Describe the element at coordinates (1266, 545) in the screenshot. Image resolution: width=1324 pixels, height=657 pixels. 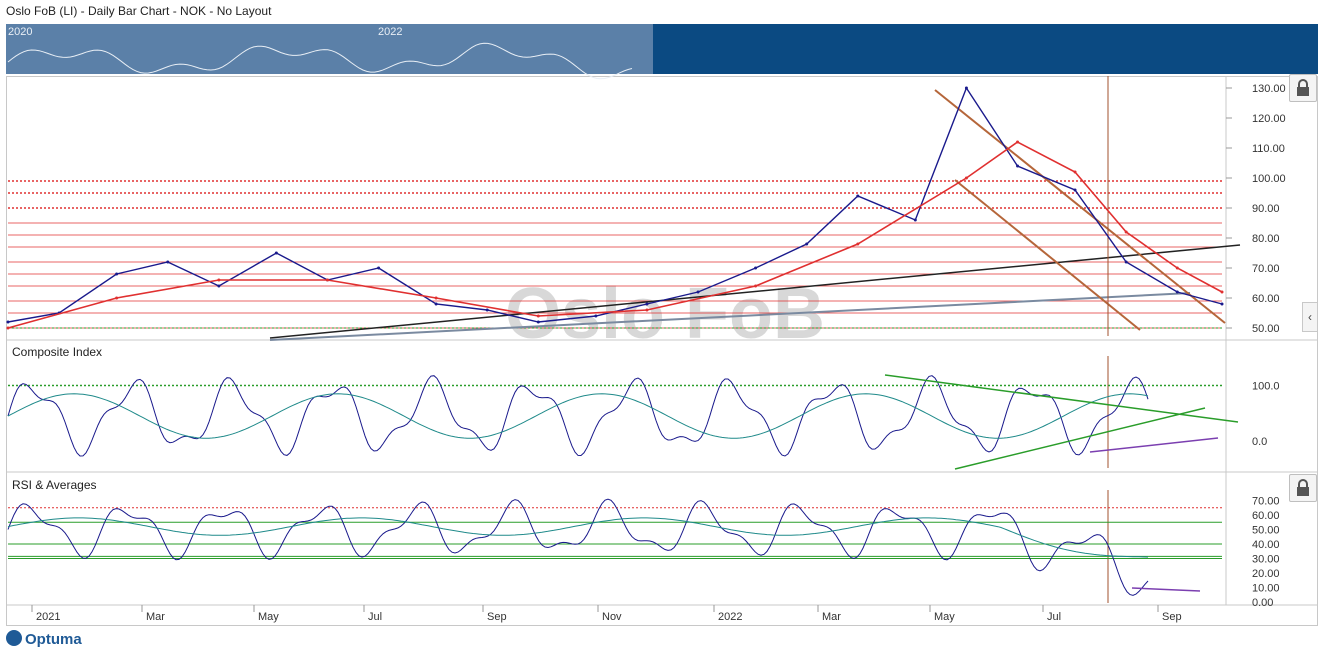
I see `rsi-y-tick: 40.00` at that location.